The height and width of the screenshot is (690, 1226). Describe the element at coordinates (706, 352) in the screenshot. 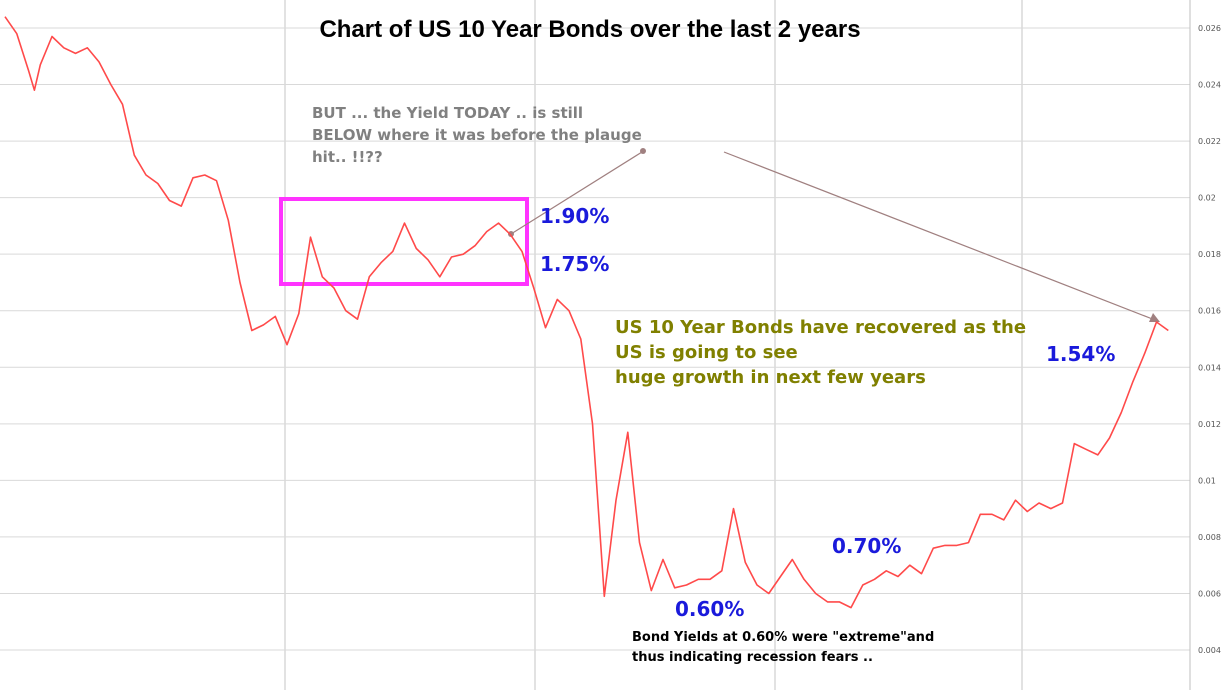

I see `note-middle-line-2: US is going to see` at that location.